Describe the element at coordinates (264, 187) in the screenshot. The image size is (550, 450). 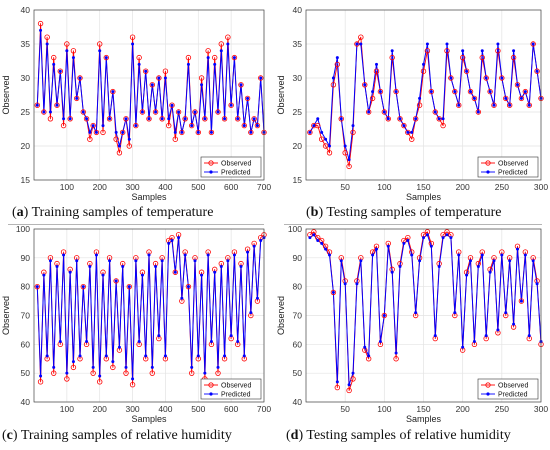
I see `x-tick-label: 700` at that location.